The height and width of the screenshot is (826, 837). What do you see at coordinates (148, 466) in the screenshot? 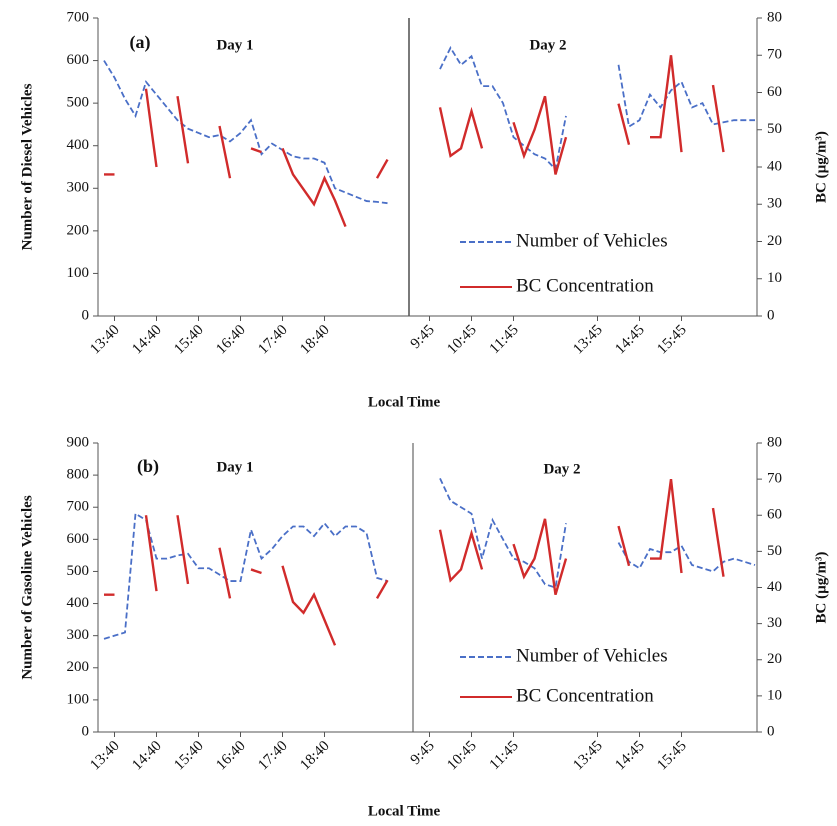
I see `panel-label: (b)` at bounding box center [148, 466].